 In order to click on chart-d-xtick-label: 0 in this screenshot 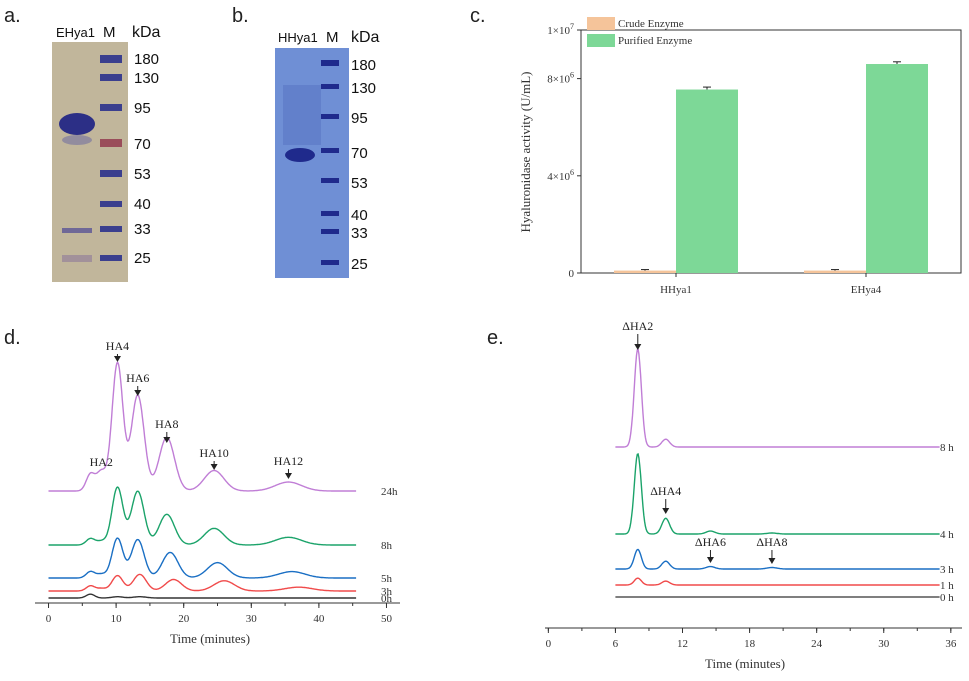, I will do `click(49, 619)`.